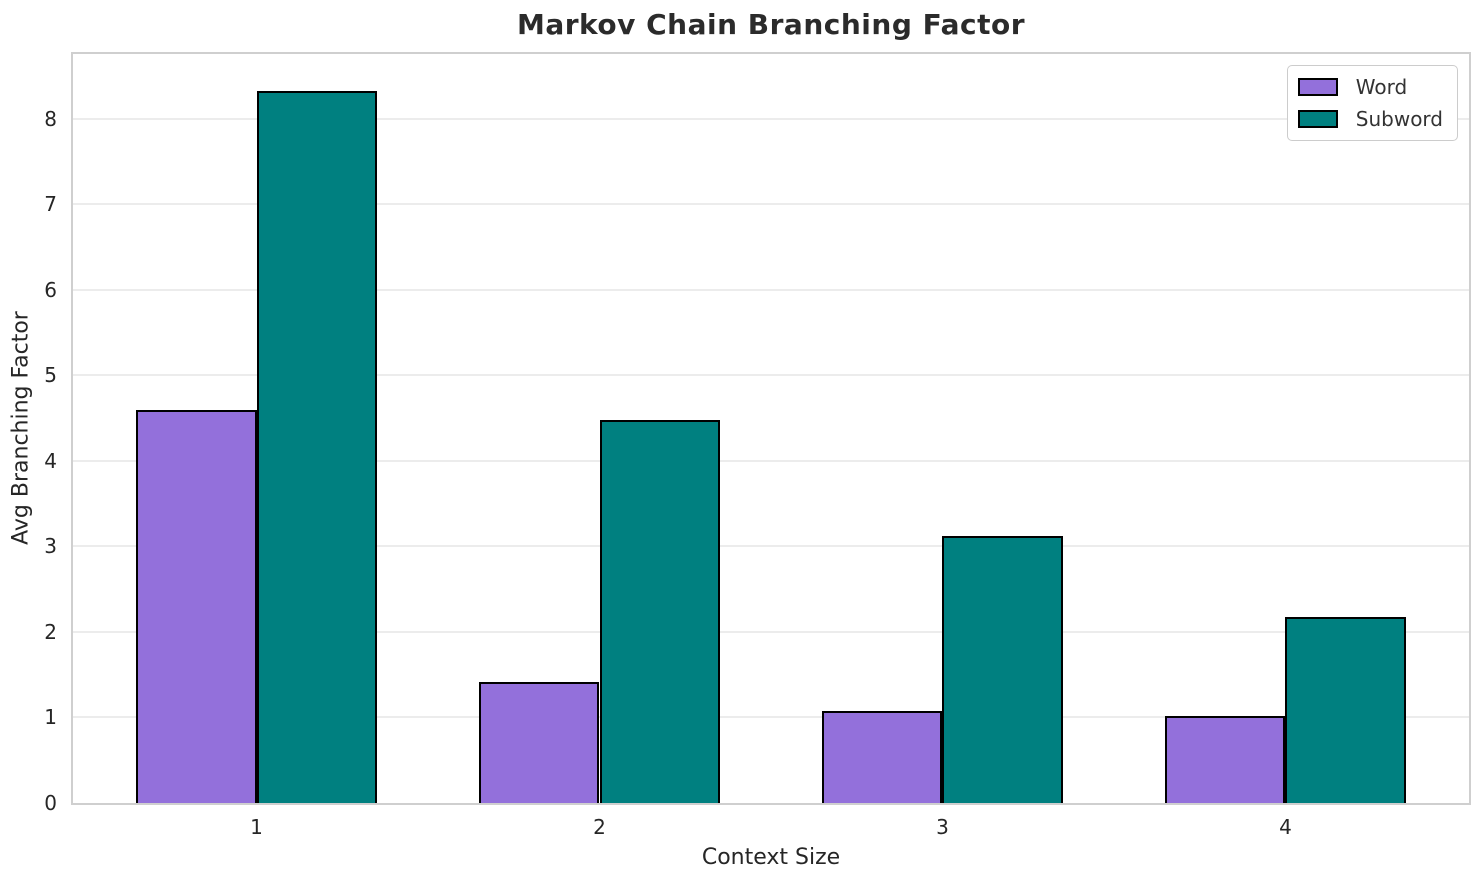 The image size is (1484, 885). Describe the element at coordinates (50, 546) in the screenshot. I see `y-tick-label: 3` at that location.